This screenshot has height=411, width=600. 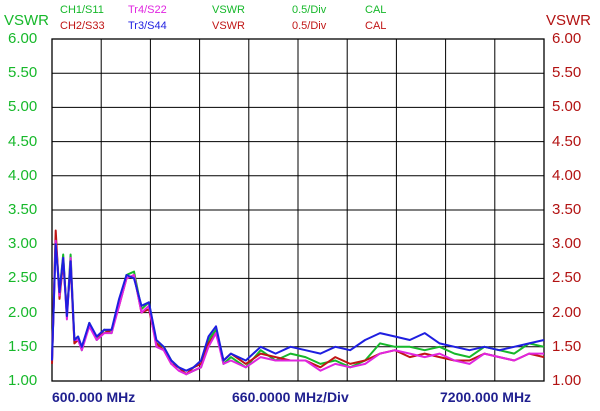 What do you see at coordinates (567, 380) in the screenshot?
I see `y-tick-right: 1.00` at bounding box center [567, 380].